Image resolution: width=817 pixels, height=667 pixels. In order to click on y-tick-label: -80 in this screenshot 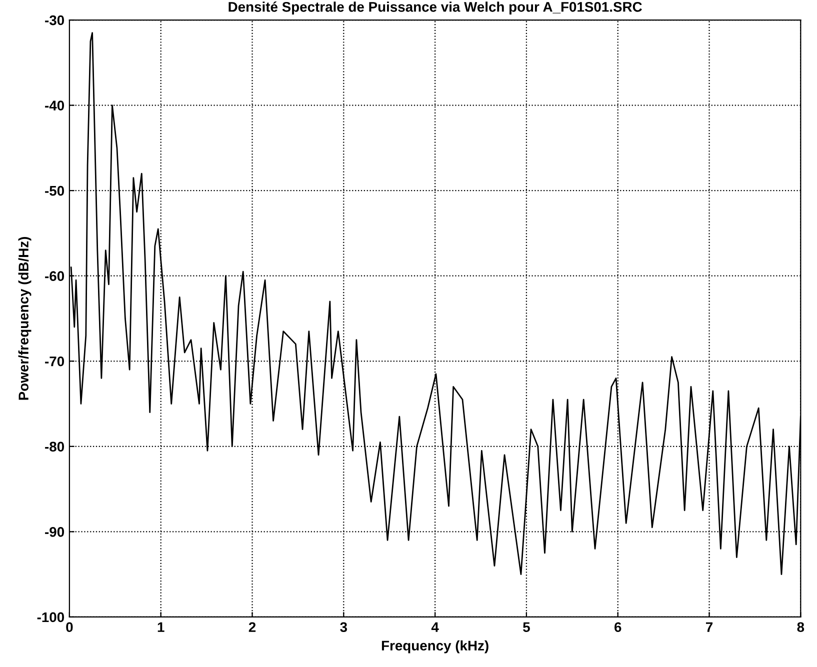, I will do `click(54, 447)`.